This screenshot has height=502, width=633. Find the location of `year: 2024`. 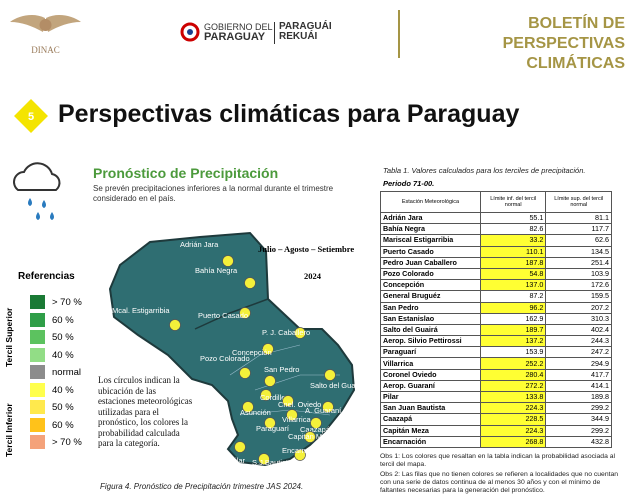

year: 2024 is located at coordinates (313, 276).